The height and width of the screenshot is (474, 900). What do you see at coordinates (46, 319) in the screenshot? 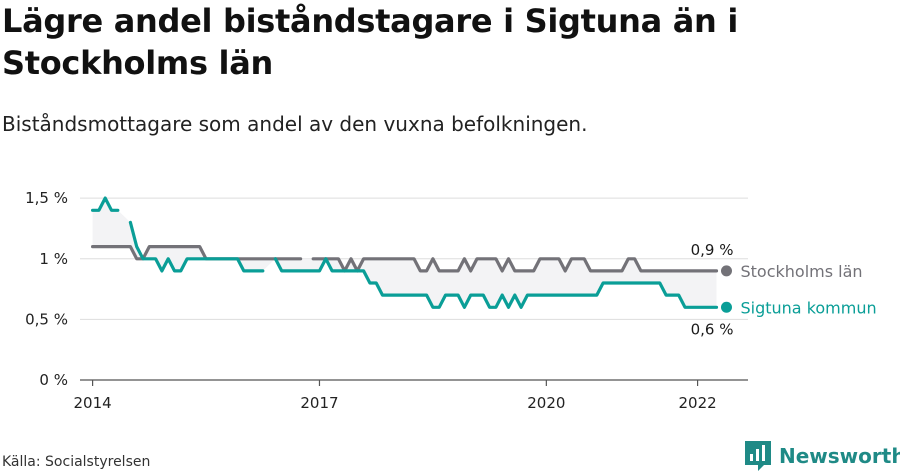
I see `y-tick-label: 0,5 %` at bounding box center [46, 319].